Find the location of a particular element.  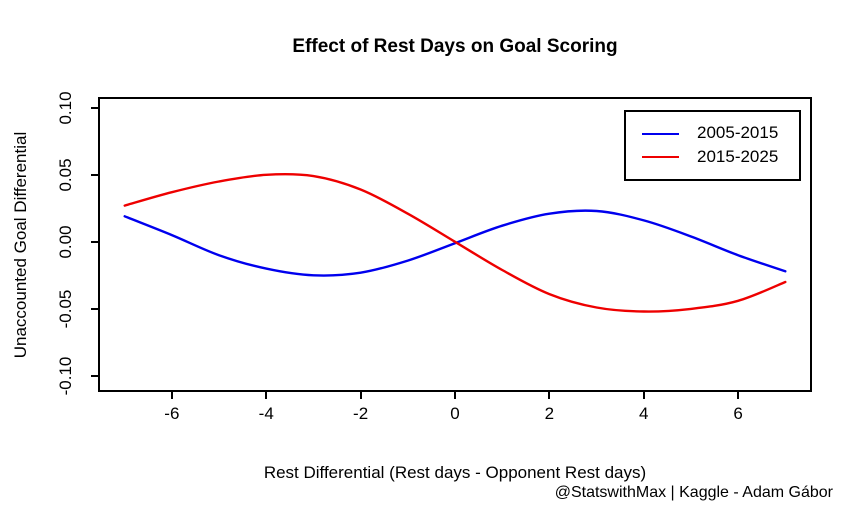

y-tick-label: -0.10 is located at coordinates (65, 376).